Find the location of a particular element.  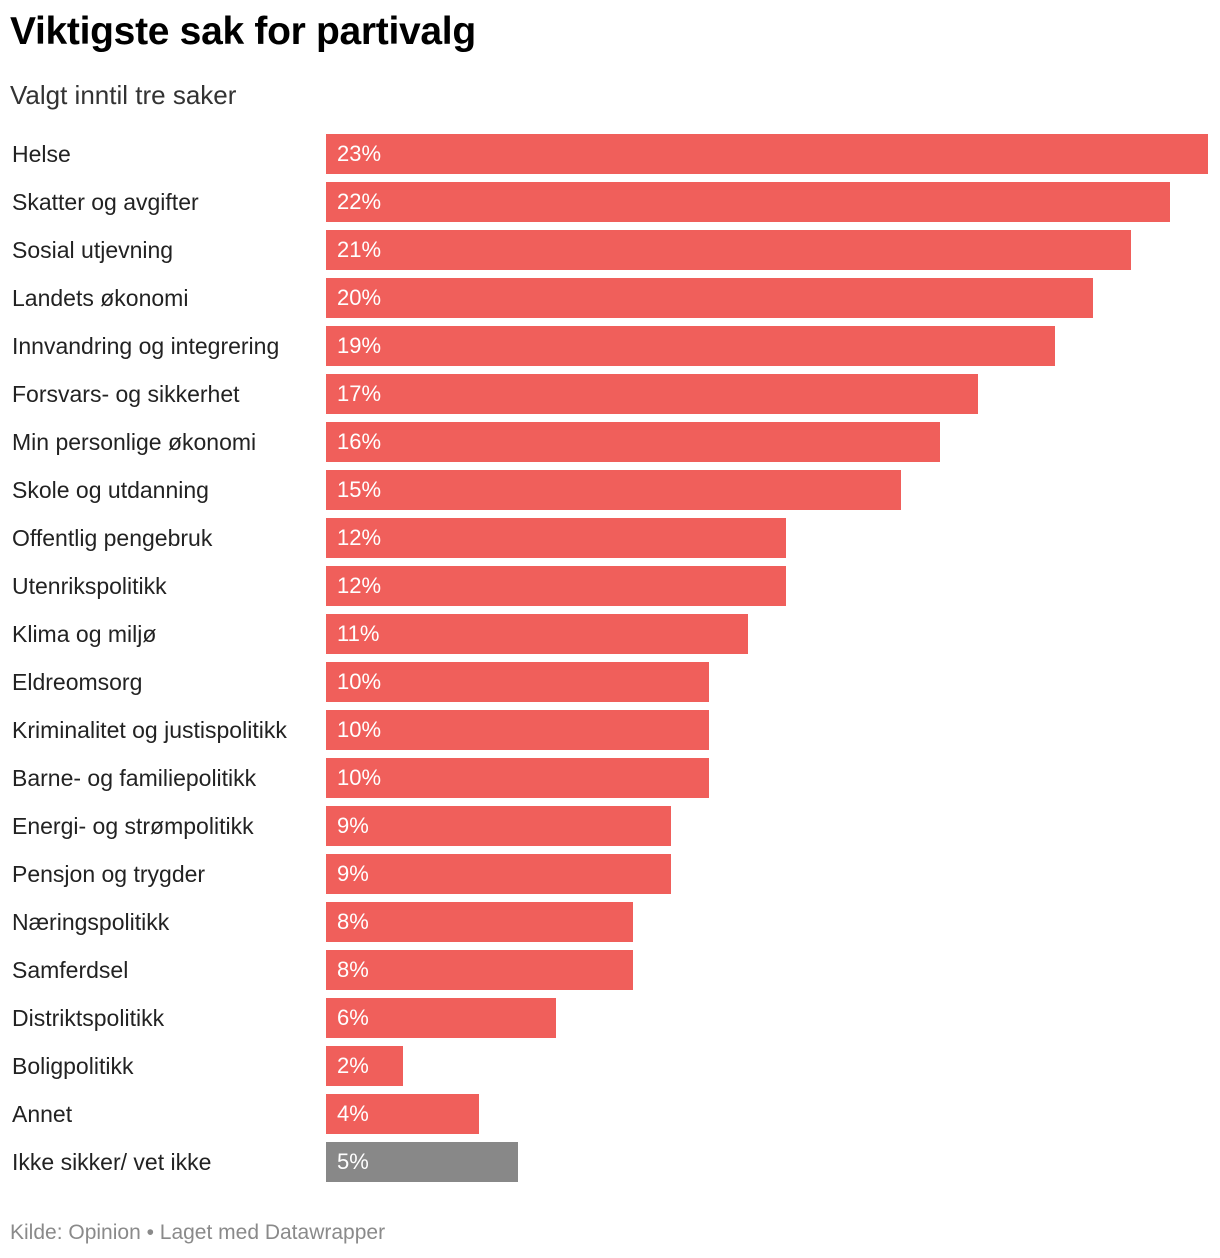

category-label: Næringspolitikk is located at coordinates (91, 922).